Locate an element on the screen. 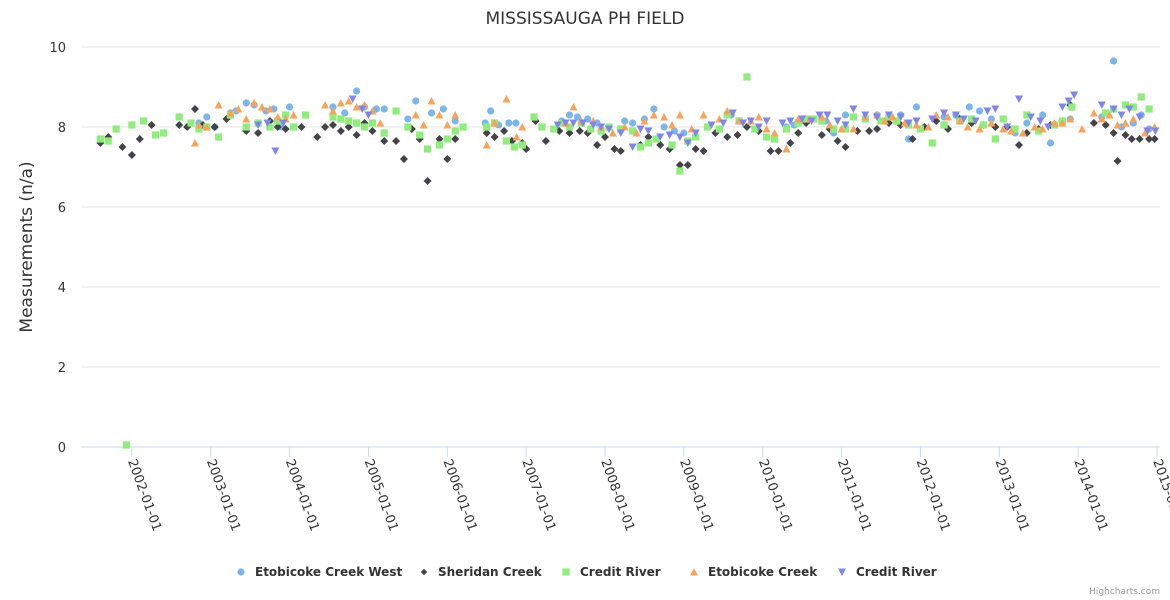  legend-label: Sheridan Creek is located at coordinates (490, 572).